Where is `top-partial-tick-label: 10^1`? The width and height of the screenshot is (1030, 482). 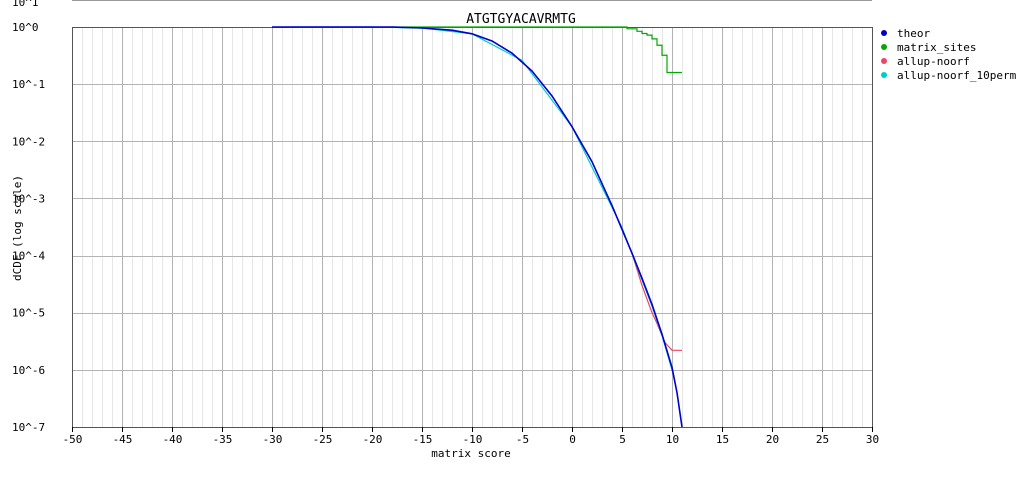
top-partial-tick-label: 10^1 is located at coordinates (25, 4).